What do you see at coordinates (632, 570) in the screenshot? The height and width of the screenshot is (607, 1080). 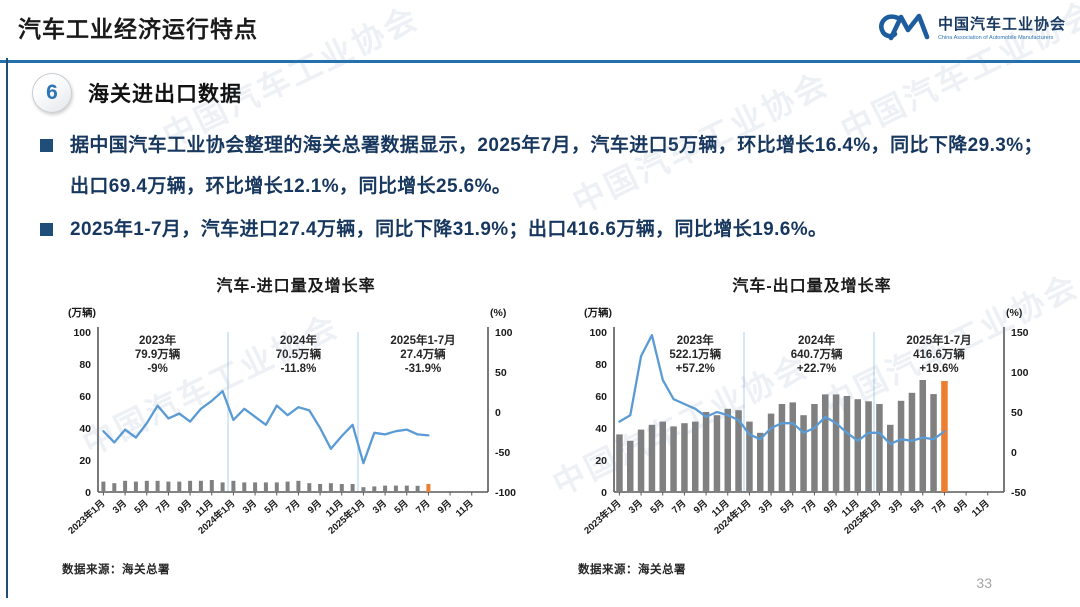 I see `export-chart-source: 数据来源：海关总署` at bounding box center [632, 570].